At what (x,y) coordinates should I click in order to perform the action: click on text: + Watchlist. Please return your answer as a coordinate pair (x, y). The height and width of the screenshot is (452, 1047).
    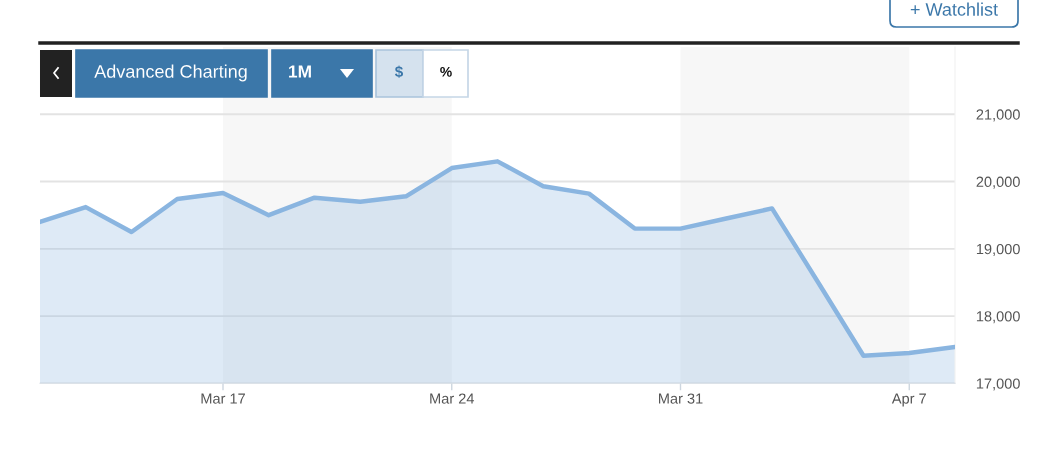
    Looking at the image, I should click on (954, 9).